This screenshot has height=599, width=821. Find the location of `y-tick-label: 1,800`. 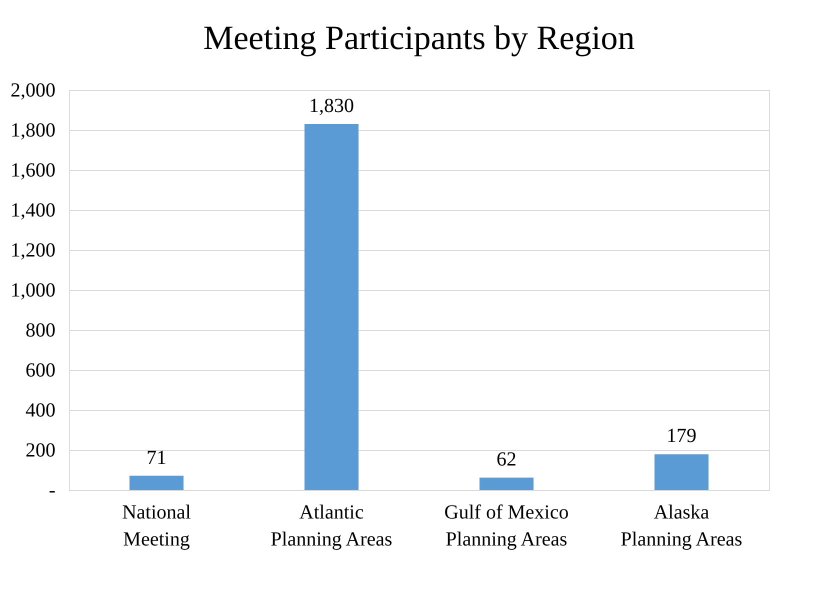

y-tick-label: 1,800 is located at coordinates (33, 131).